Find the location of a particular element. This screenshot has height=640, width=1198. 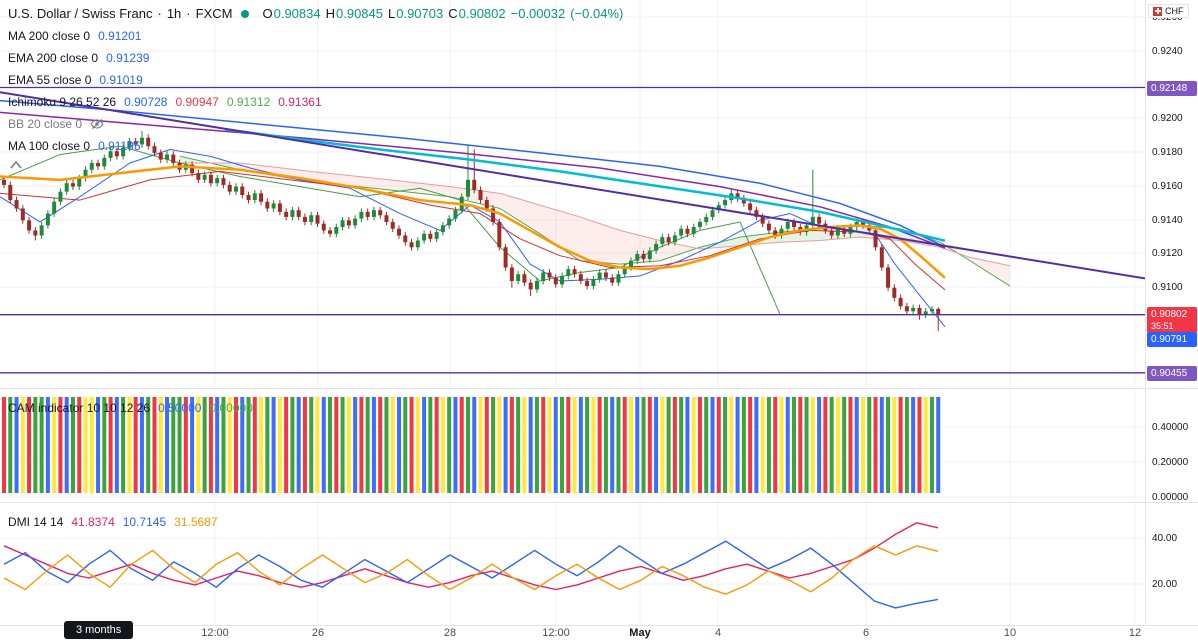

indicator-value: 10.7145 is located at coordinates (144, 522).